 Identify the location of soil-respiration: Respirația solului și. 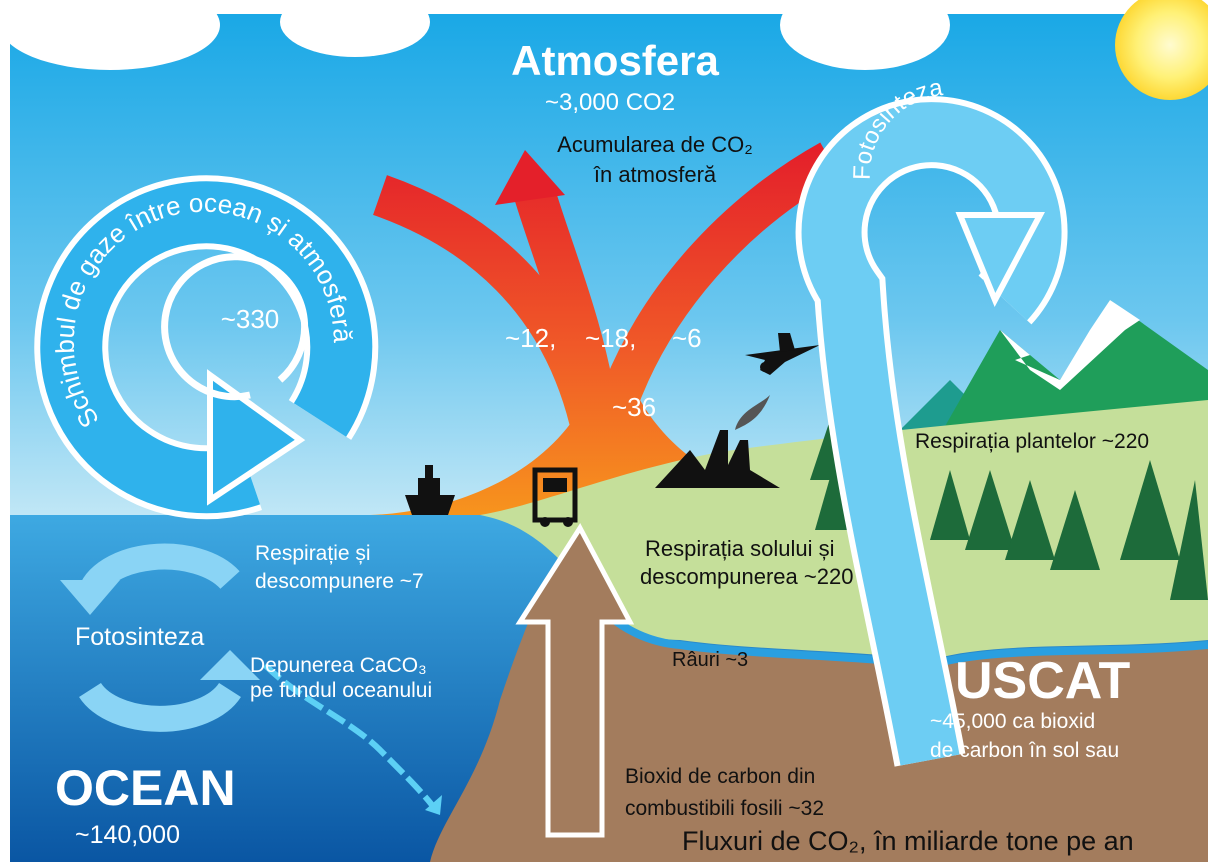
(740, 548).